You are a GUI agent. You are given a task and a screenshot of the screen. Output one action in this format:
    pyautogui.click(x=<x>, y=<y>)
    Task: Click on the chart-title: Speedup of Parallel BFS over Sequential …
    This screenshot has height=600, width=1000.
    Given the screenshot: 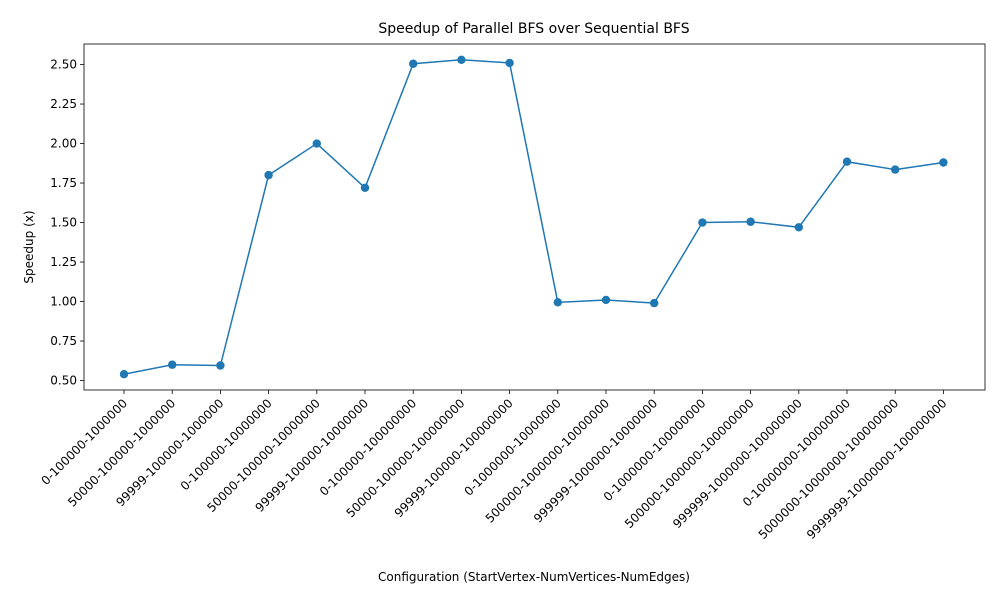 What is the action you would take?
    pyautogui.click(x=533, y=29)
    